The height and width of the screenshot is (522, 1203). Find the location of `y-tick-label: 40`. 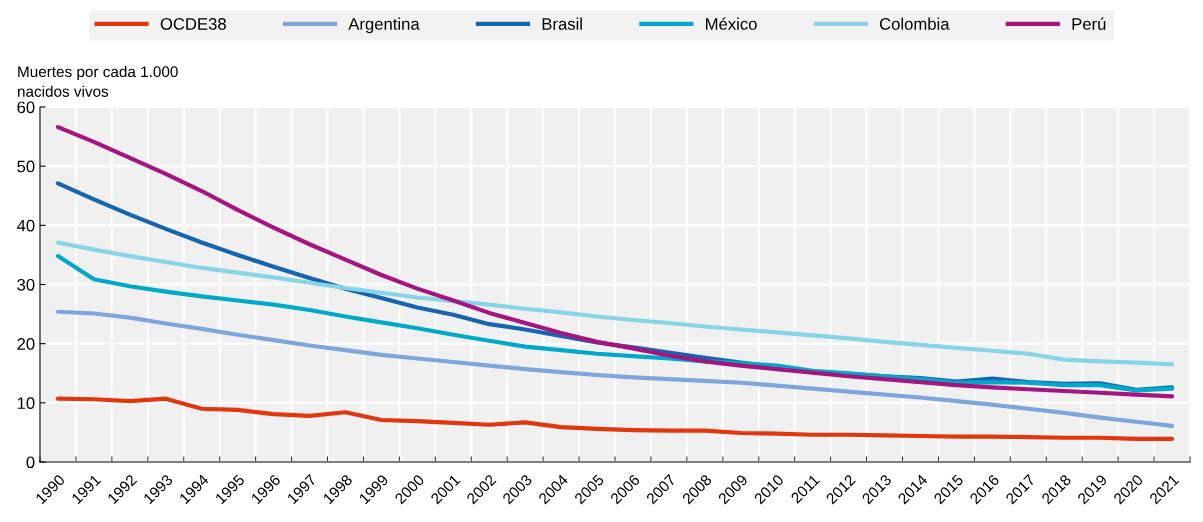

y-tick-label: 40 is located at coordinates (25, 225).